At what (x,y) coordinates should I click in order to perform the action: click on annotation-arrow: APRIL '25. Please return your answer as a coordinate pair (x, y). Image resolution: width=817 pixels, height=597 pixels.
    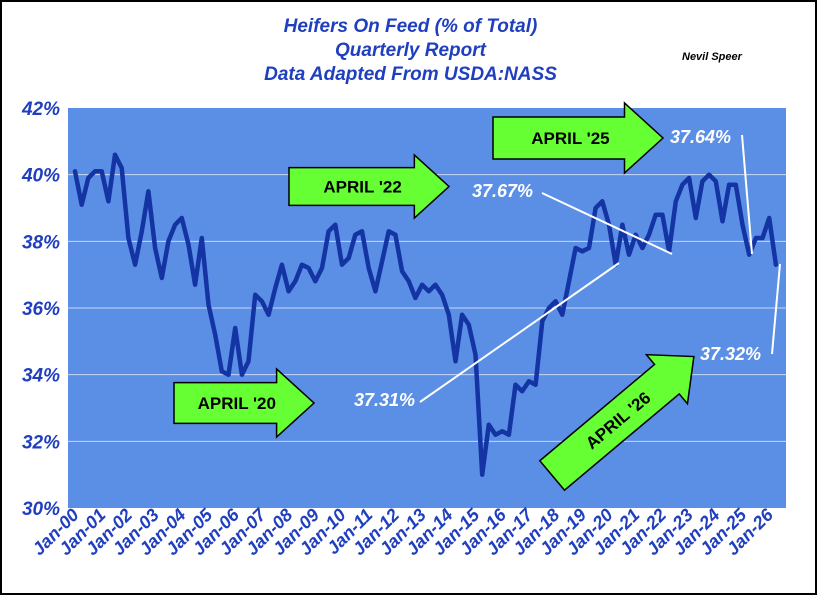
    Looking at the image, I should click on (578, 138).